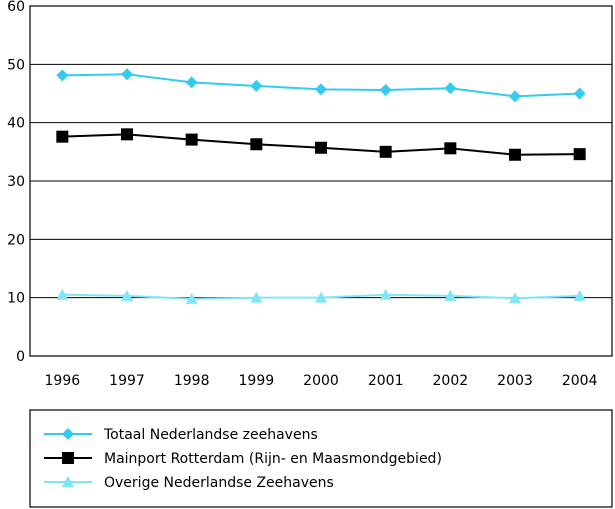 This screenshot has width=615, height=509. I want to click on y-tick-label: 10, so click(16, 299).